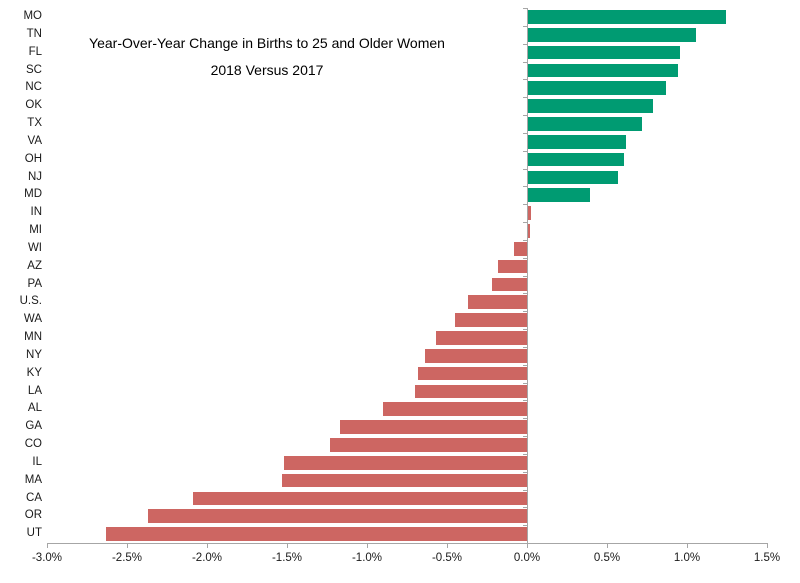 The height and width of the screenshot is (583, 800). I want to click on y-axis-label-ut: UT, so click(34, 533).